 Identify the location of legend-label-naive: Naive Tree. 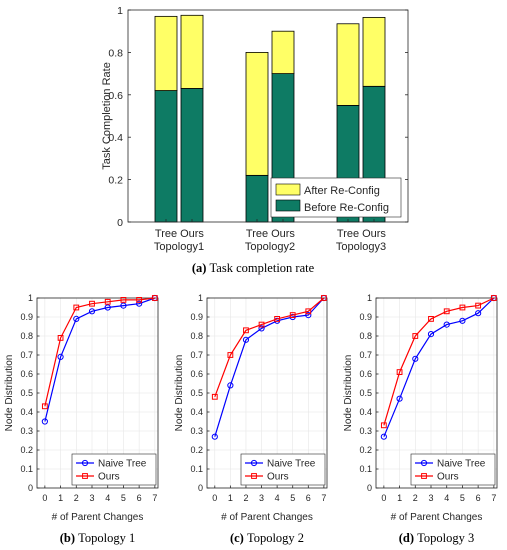
(291, 464).